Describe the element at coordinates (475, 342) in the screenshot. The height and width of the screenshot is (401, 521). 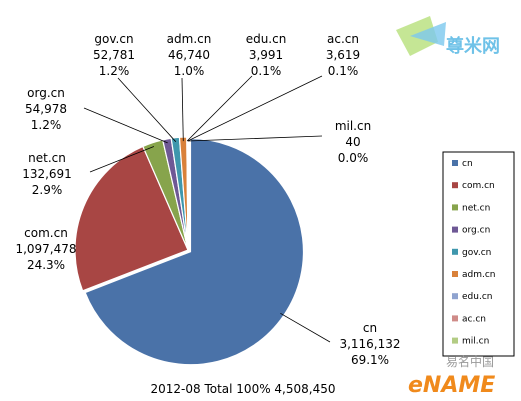
I see `legend-label-mil-cn: mil.cn` at that location.